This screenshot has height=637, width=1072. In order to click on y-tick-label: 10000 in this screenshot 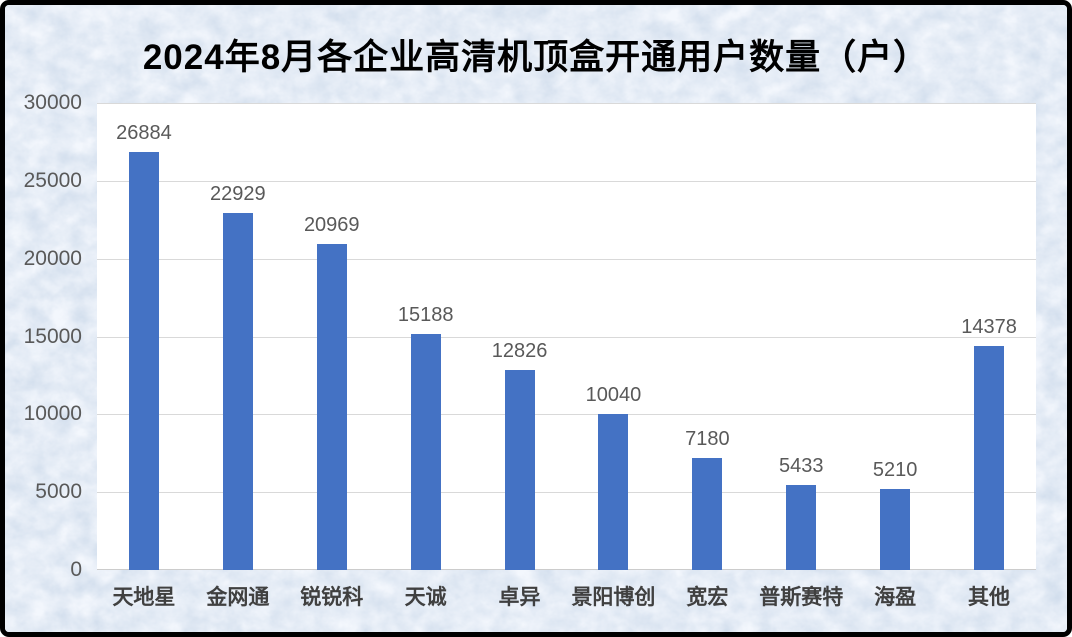, I will do `click(52, 414)`.